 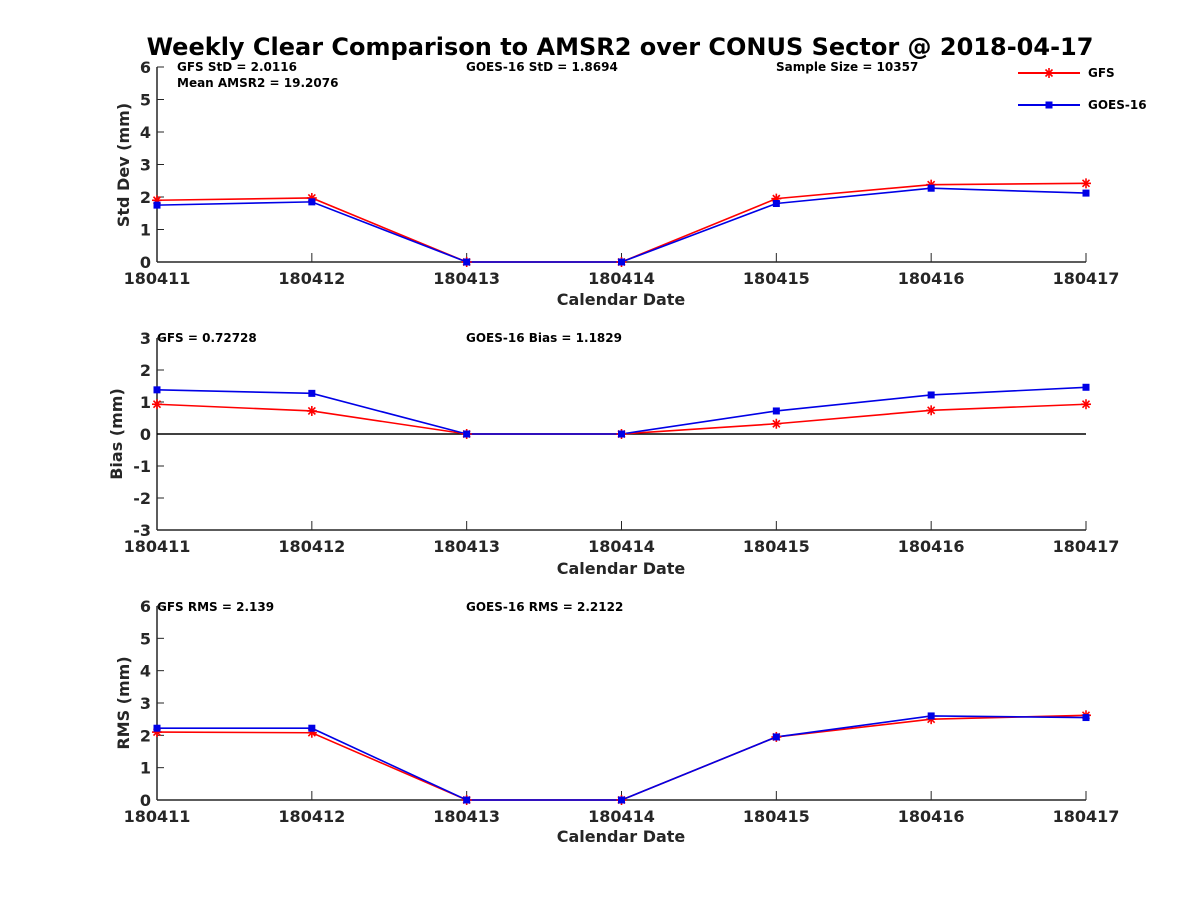 I want to click on legend-marker-gfs, so click(x=1049, y=73).